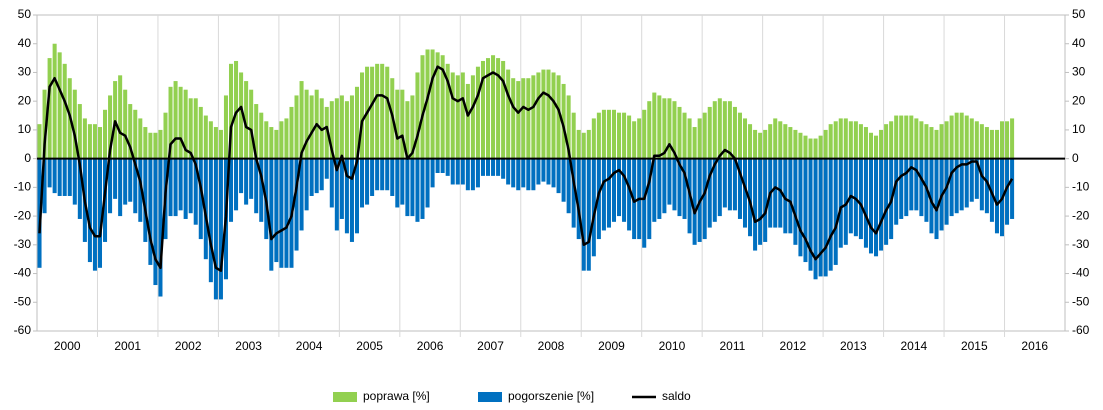  What do you see at coordinates (67, 346) in the screenshot?
I see `x-tick-label: 2000` at bounding box center [67, 346].